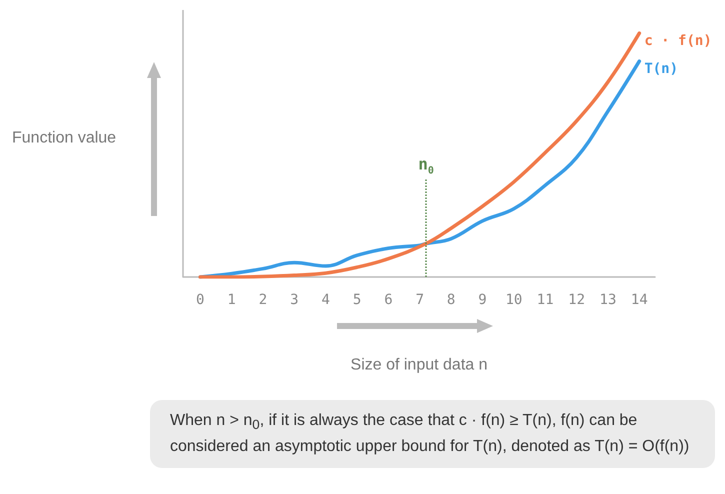  I want to click on x-tick-label: 1, so click(231, 300).